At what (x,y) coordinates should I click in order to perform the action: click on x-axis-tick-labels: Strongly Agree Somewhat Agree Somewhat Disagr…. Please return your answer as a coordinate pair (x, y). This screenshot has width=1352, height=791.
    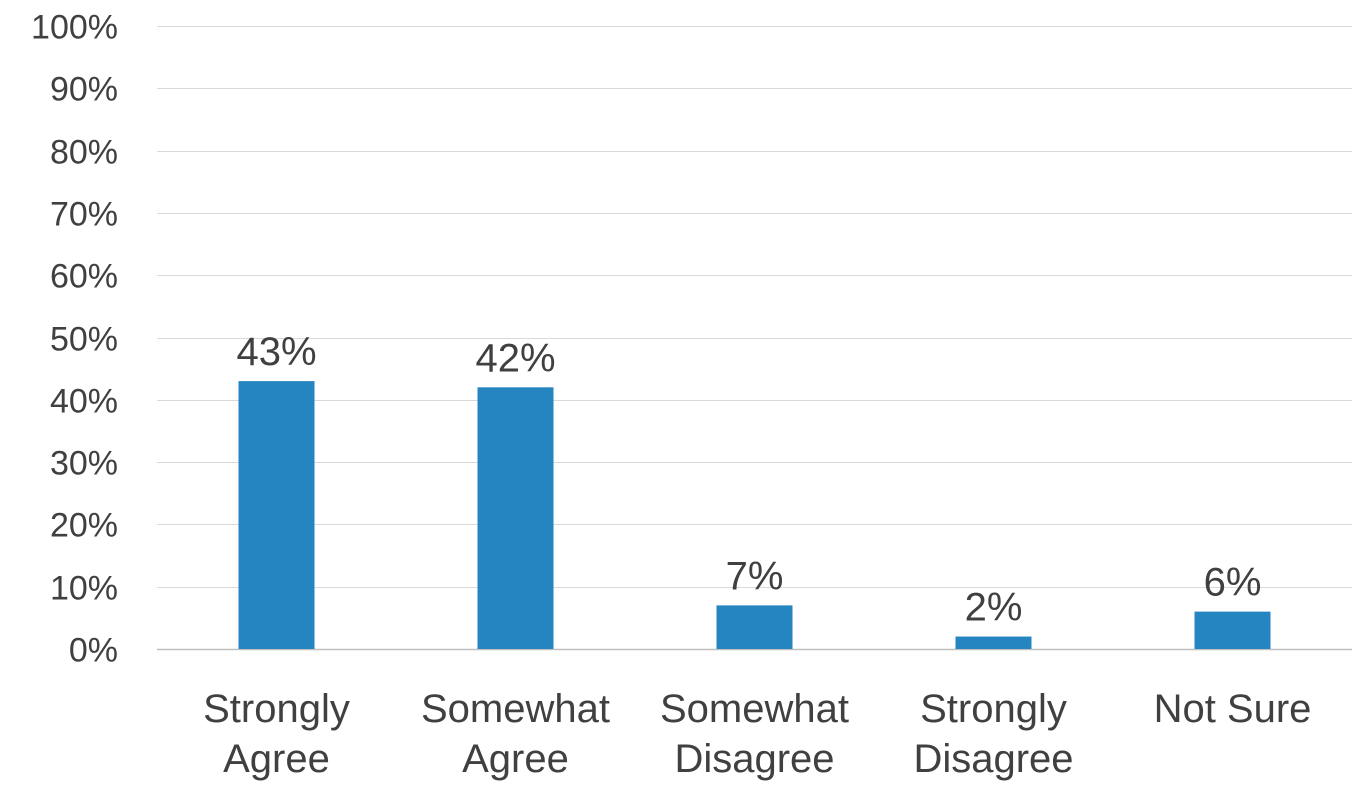
    Looking at the image, I should click on (757, 734).